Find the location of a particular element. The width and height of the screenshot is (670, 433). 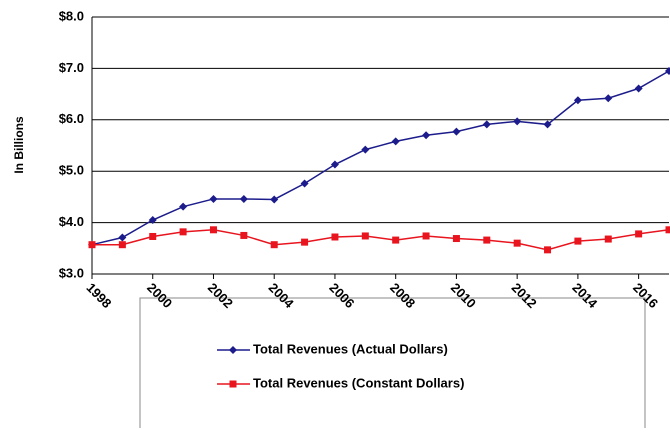

y-tick-label: $8.0 is located at coordinates (71, 15).